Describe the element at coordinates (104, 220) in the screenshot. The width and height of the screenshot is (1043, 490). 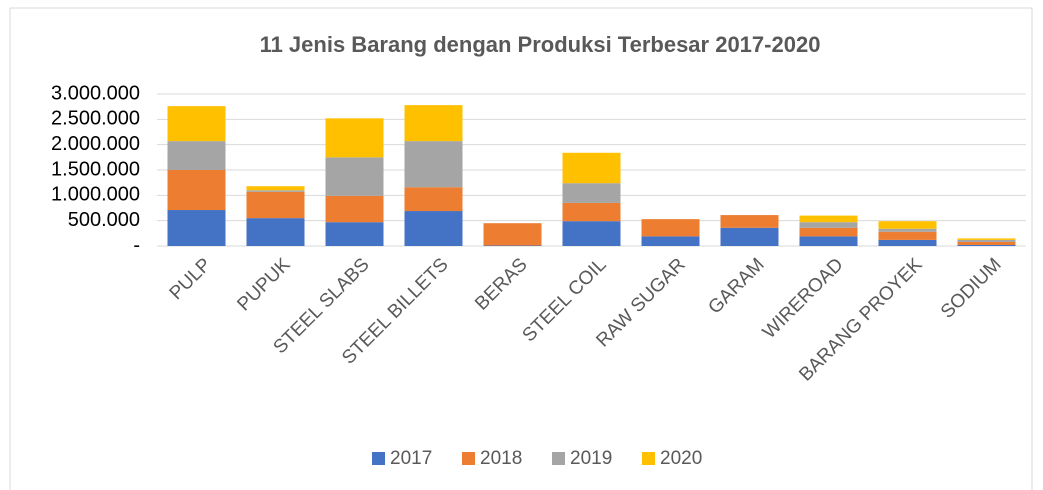
I see `y-tick-label: 500.000` at that location.